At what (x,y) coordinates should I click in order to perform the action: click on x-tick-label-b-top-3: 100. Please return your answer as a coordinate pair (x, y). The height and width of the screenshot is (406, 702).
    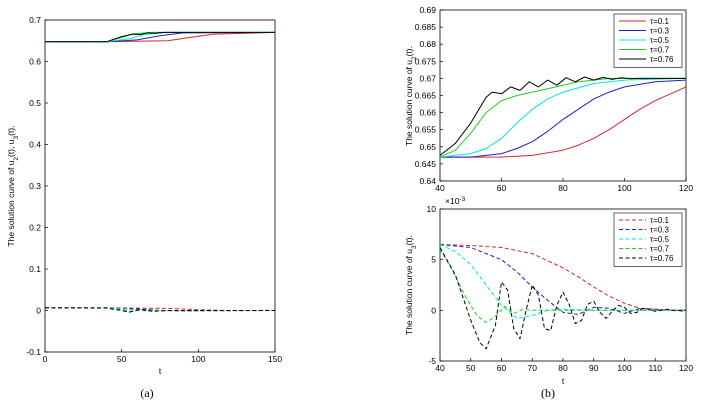
    Looking at the image, I should click on (624, 188).